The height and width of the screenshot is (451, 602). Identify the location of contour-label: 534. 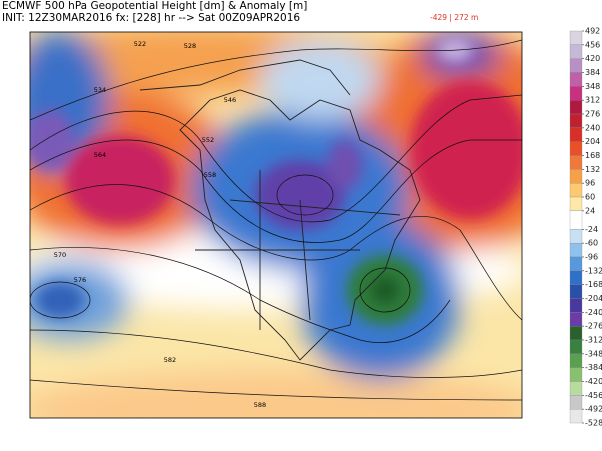
(100, 90).